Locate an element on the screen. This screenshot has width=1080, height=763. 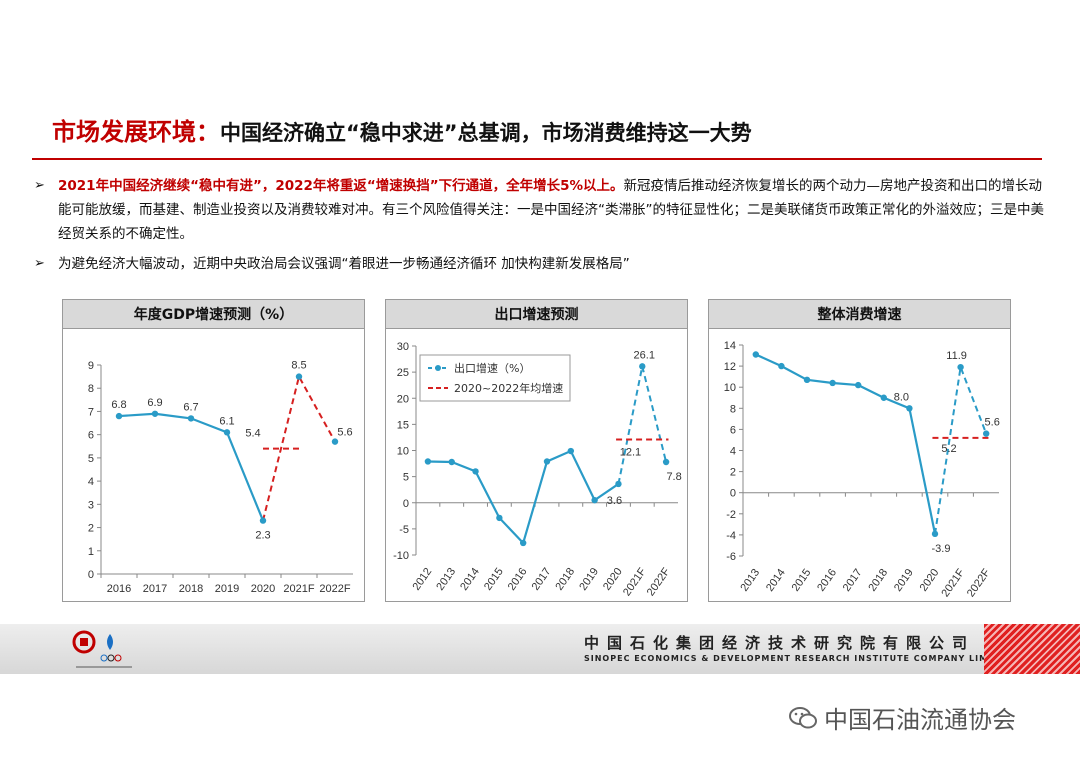
y-tick-label: 25 is located at coordinates (403, 373).